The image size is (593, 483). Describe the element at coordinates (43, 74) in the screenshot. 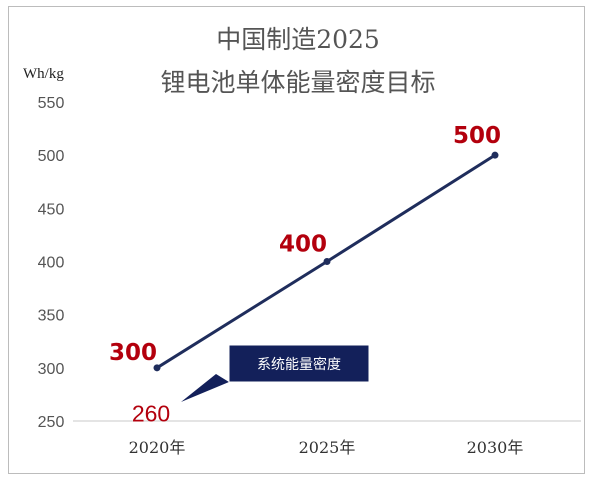

I see `y-axis-unit-label: Wh/kg` at that location.